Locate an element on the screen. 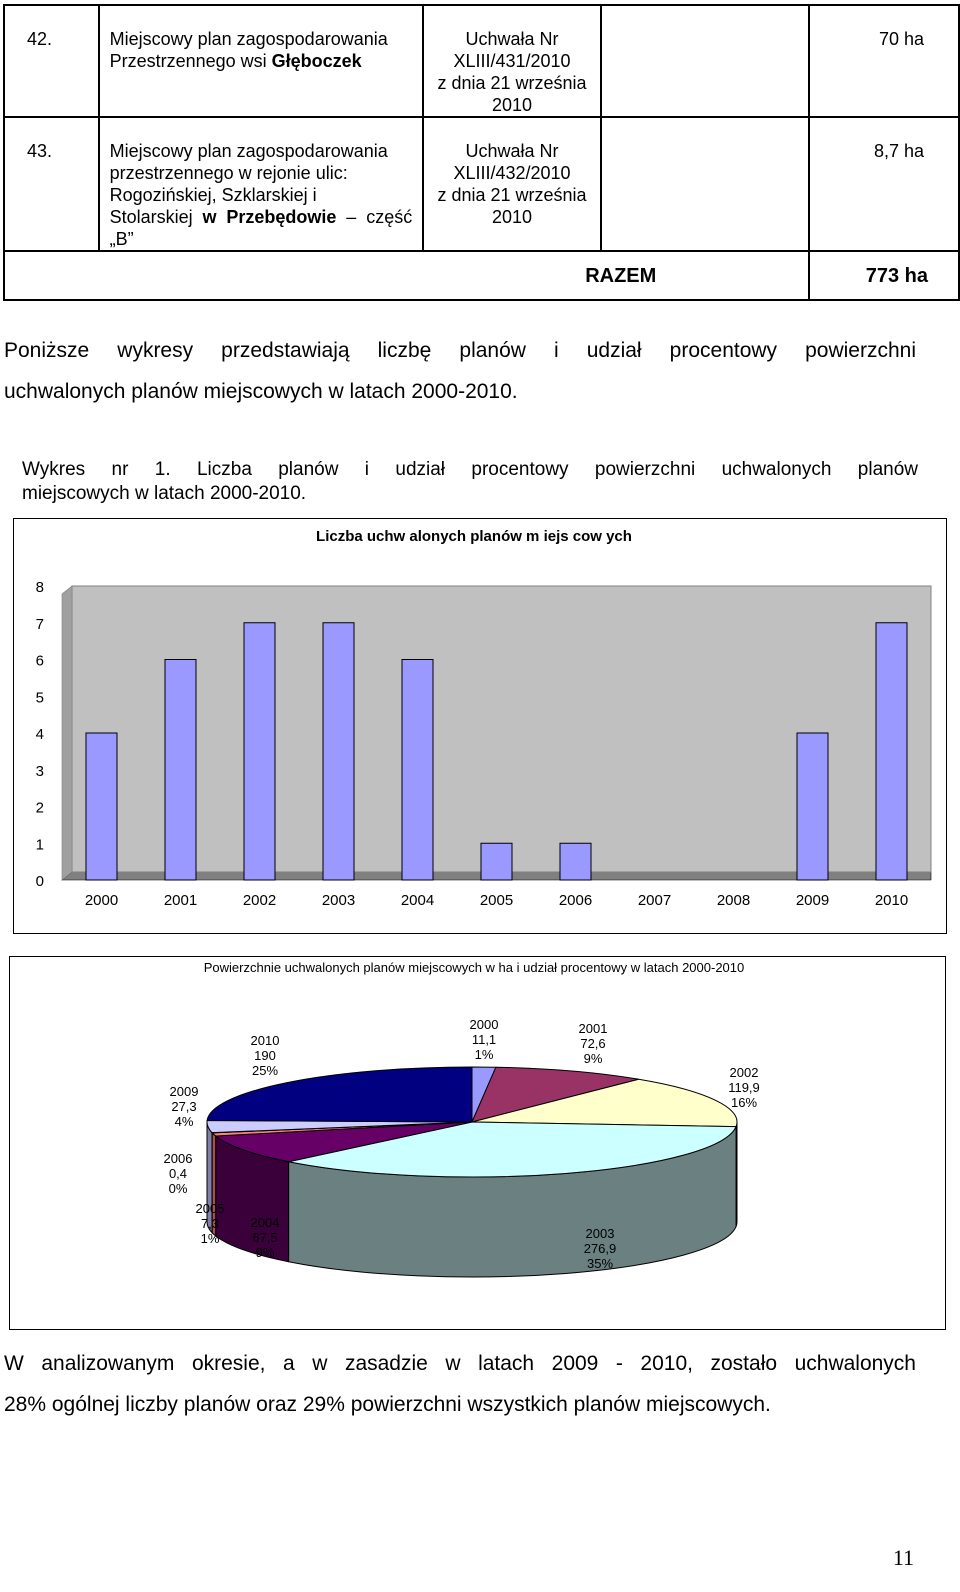  slice-label-year: 2009 is located at coordinates (184, 1091).